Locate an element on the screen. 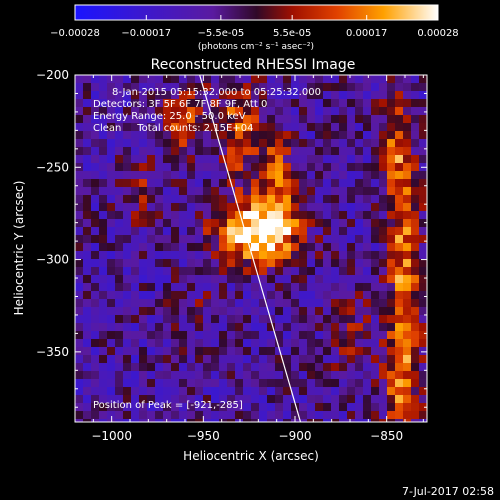  x-tick-label: −850 is located at coordinates (386, 436).